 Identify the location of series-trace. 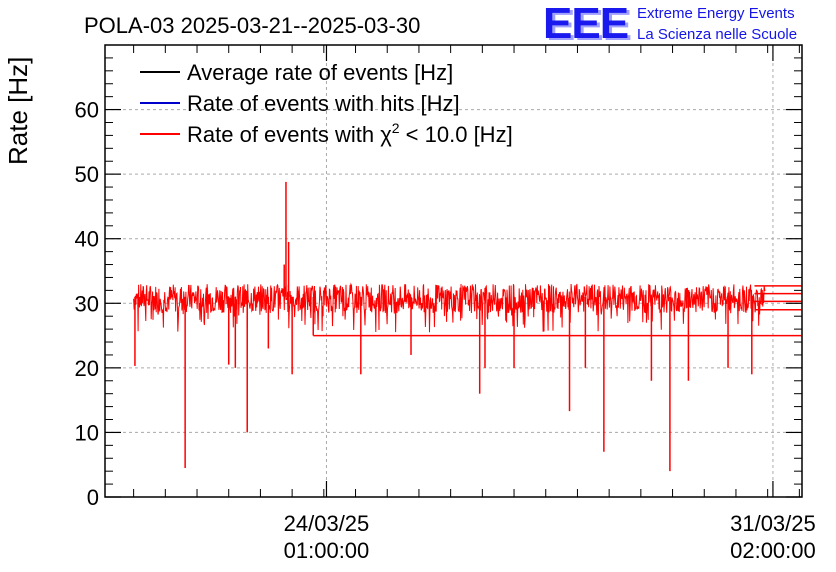
(449, 307).